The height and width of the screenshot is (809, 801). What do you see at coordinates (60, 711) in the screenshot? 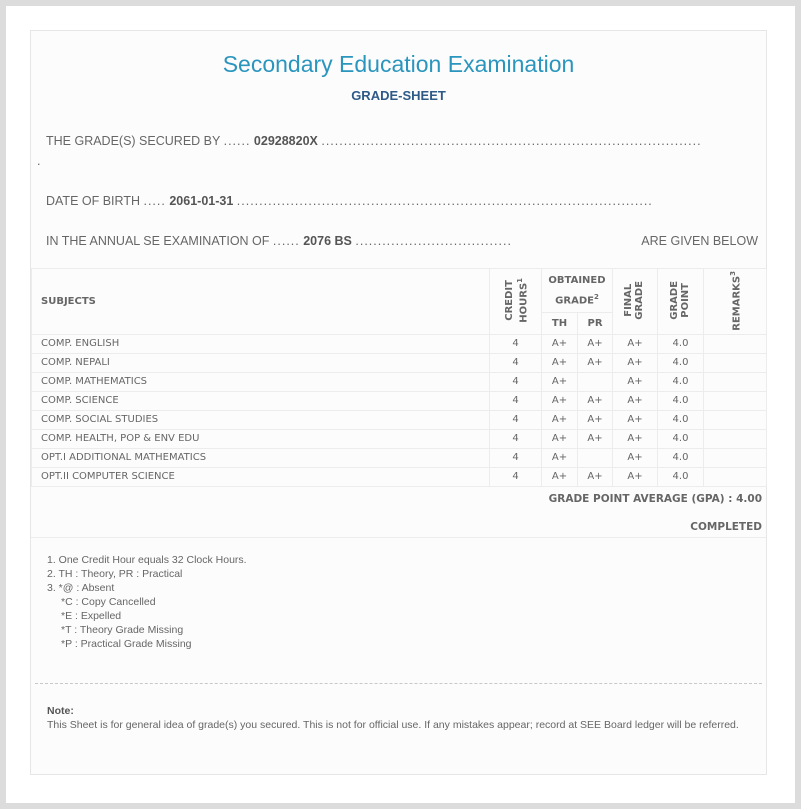
I see `note-label: Note:` at bounding box center [60, 711].